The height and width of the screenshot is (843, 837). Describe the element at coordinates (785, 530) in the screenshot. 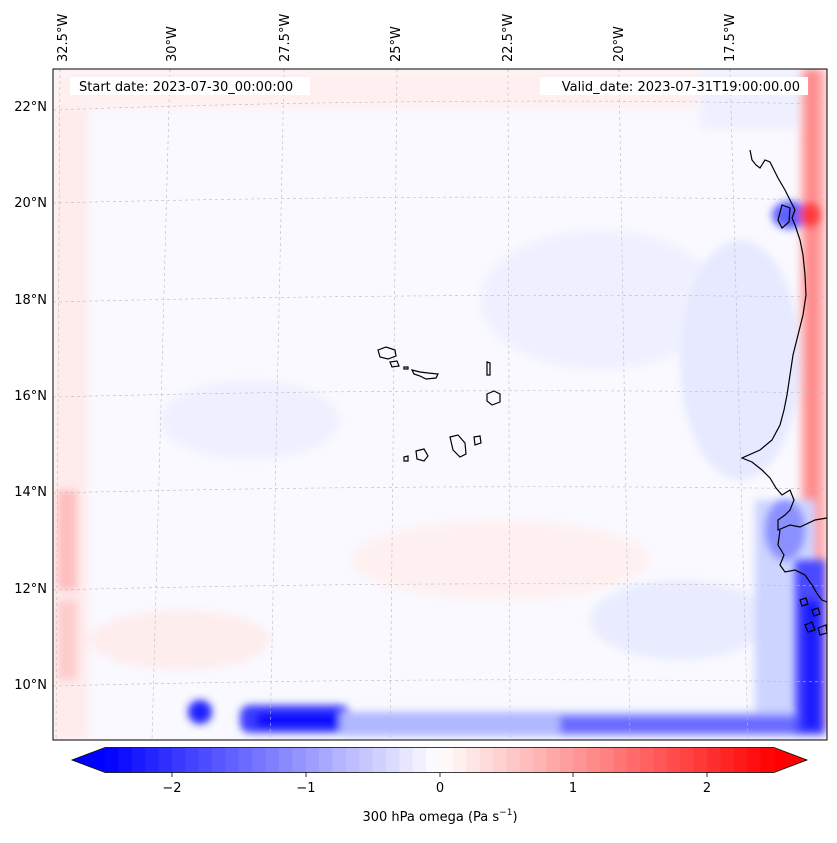

I see `field-gambia-negative` at that location.